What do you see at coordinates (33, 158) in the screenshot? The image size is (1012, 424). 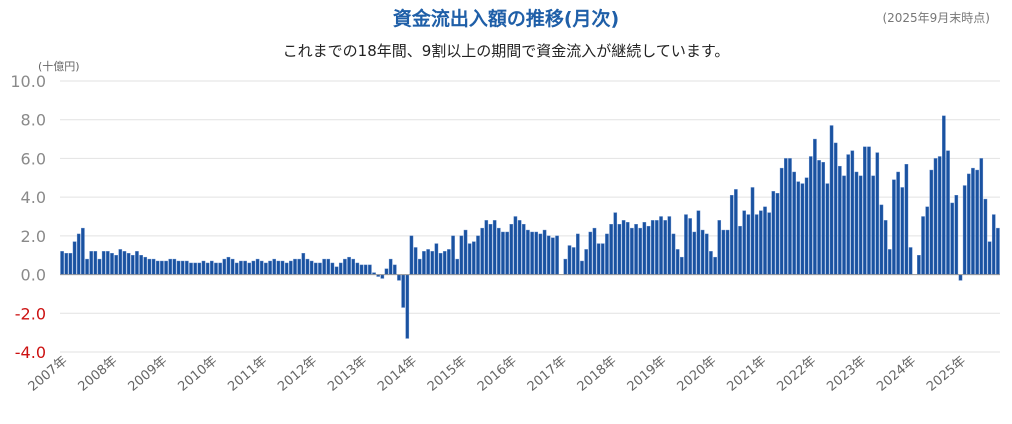 I see `y-tick-label: 6.0` at bounding box center [33, 158].